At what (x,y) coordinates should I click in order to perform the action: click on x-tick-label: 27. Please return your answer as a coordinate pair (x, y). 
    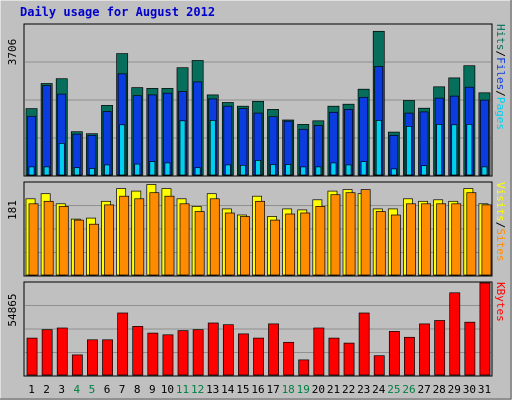
    Looking at the image, I should click on (423, 389).